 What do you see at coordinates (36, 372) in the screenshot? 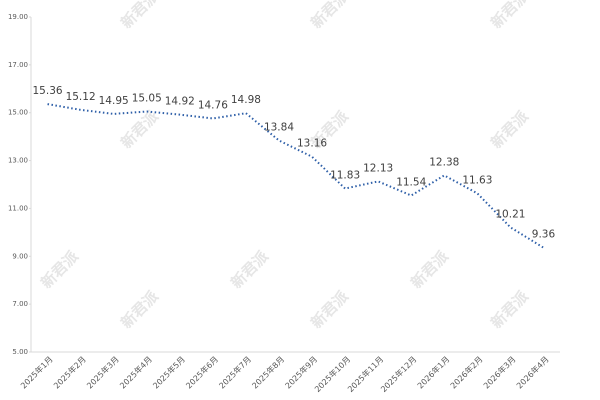
I see `x-tick-label: 2025年1月` at bounding box center [36, 372].